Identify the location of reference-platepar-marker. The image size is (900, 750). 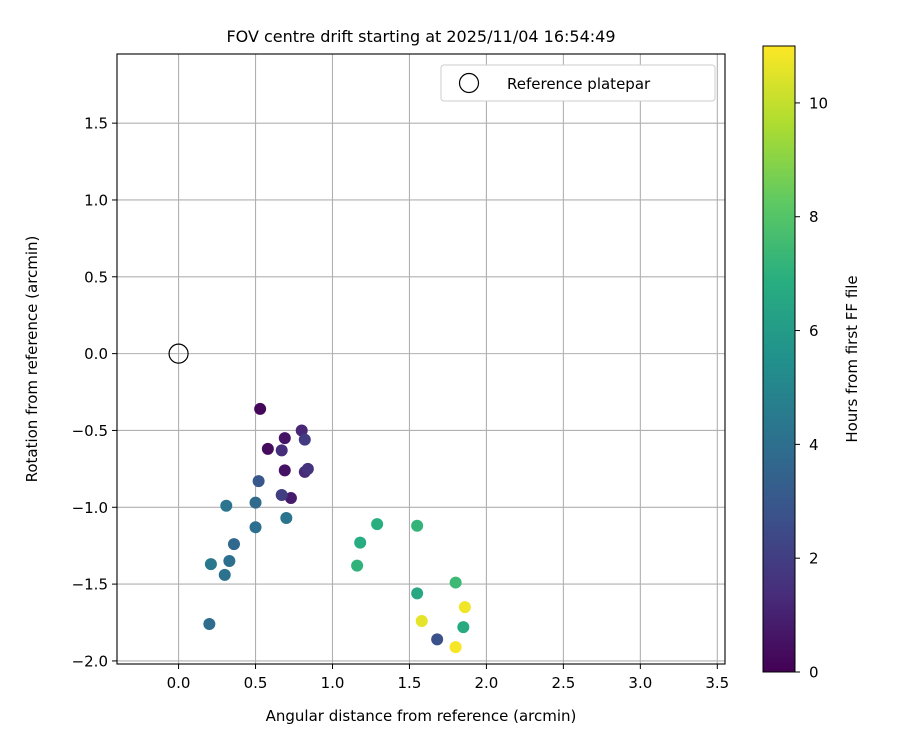
(178, 353).